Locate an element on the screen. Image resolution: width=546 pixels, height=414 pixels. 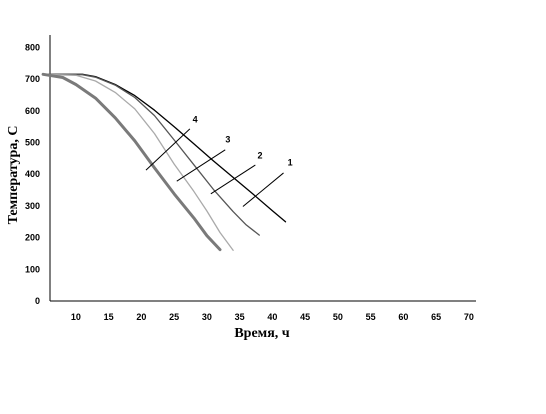
x-tick-label: 30 is located at coordinates (207, 317).